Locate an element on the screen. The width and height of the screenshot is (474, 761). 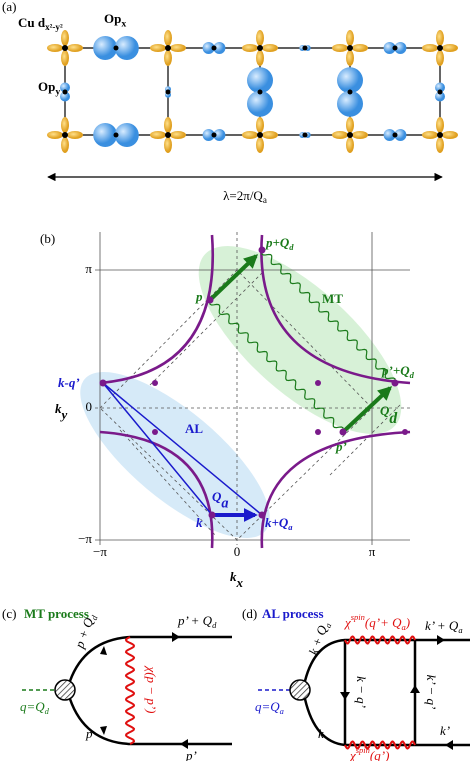
point-label: k+Qa is located at coordinates (279, 523).